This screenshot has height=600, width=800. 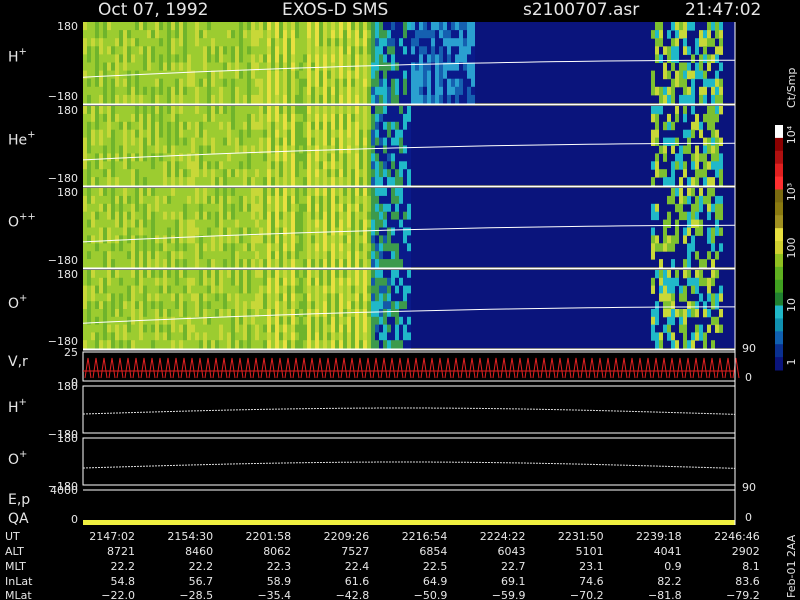 I want to click on colorbar-label: 10³, so click(x=791, y=192).